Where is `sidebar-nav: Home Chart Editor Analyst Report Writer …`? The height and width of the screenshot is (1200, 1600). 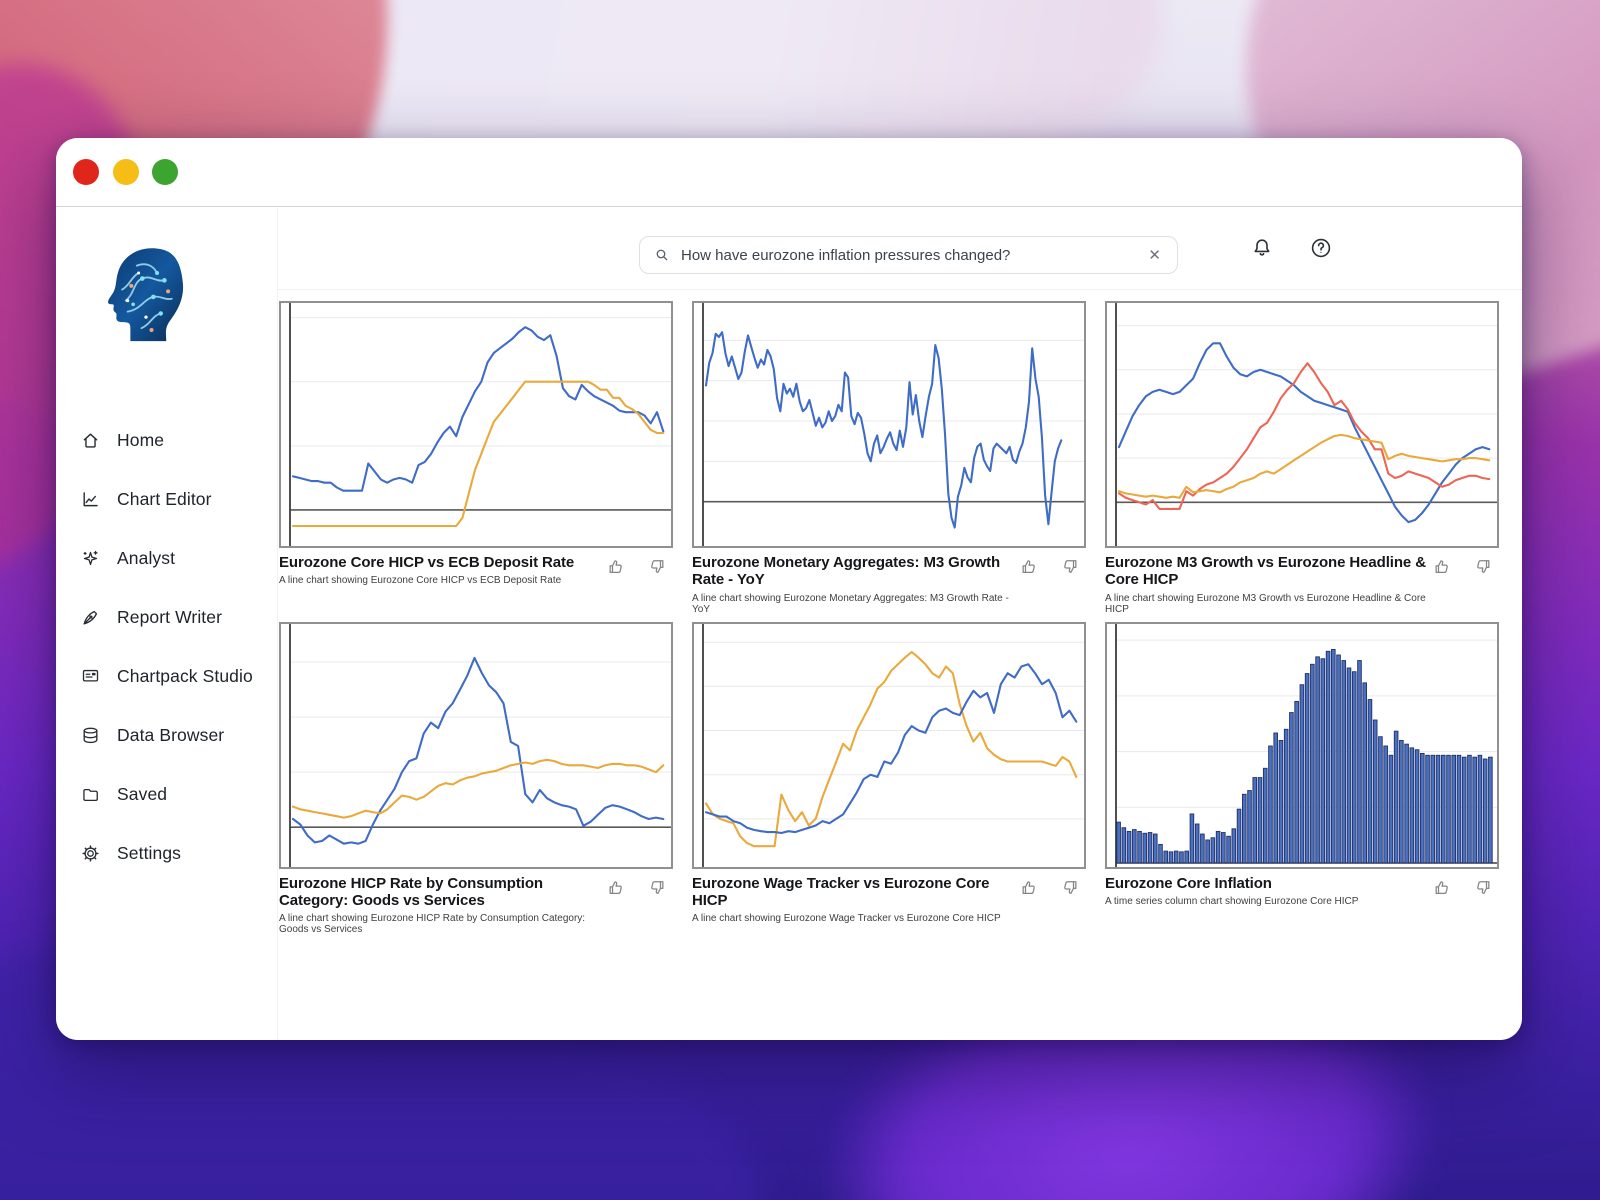
sidebar-nav: Home Chart Editor Analyst Report Writer … is located at coordinates (166, 664).